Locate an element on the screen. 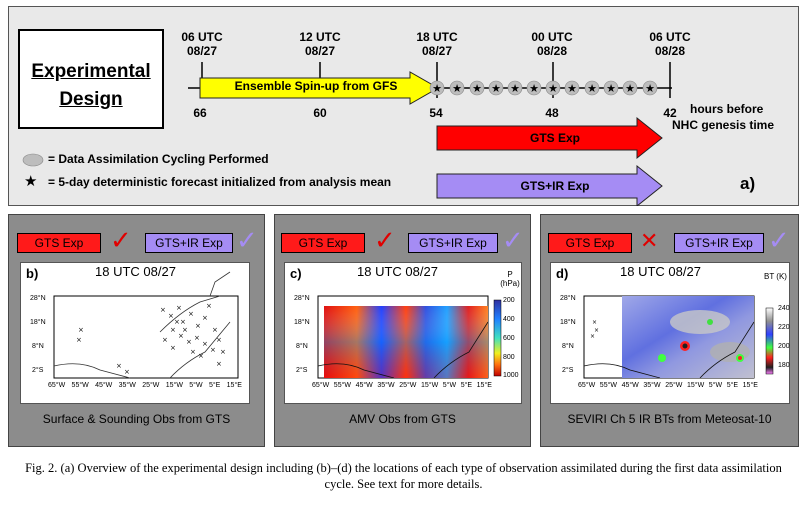  panel-d-lat-8: 8°N is located at coordinates (568, 346).